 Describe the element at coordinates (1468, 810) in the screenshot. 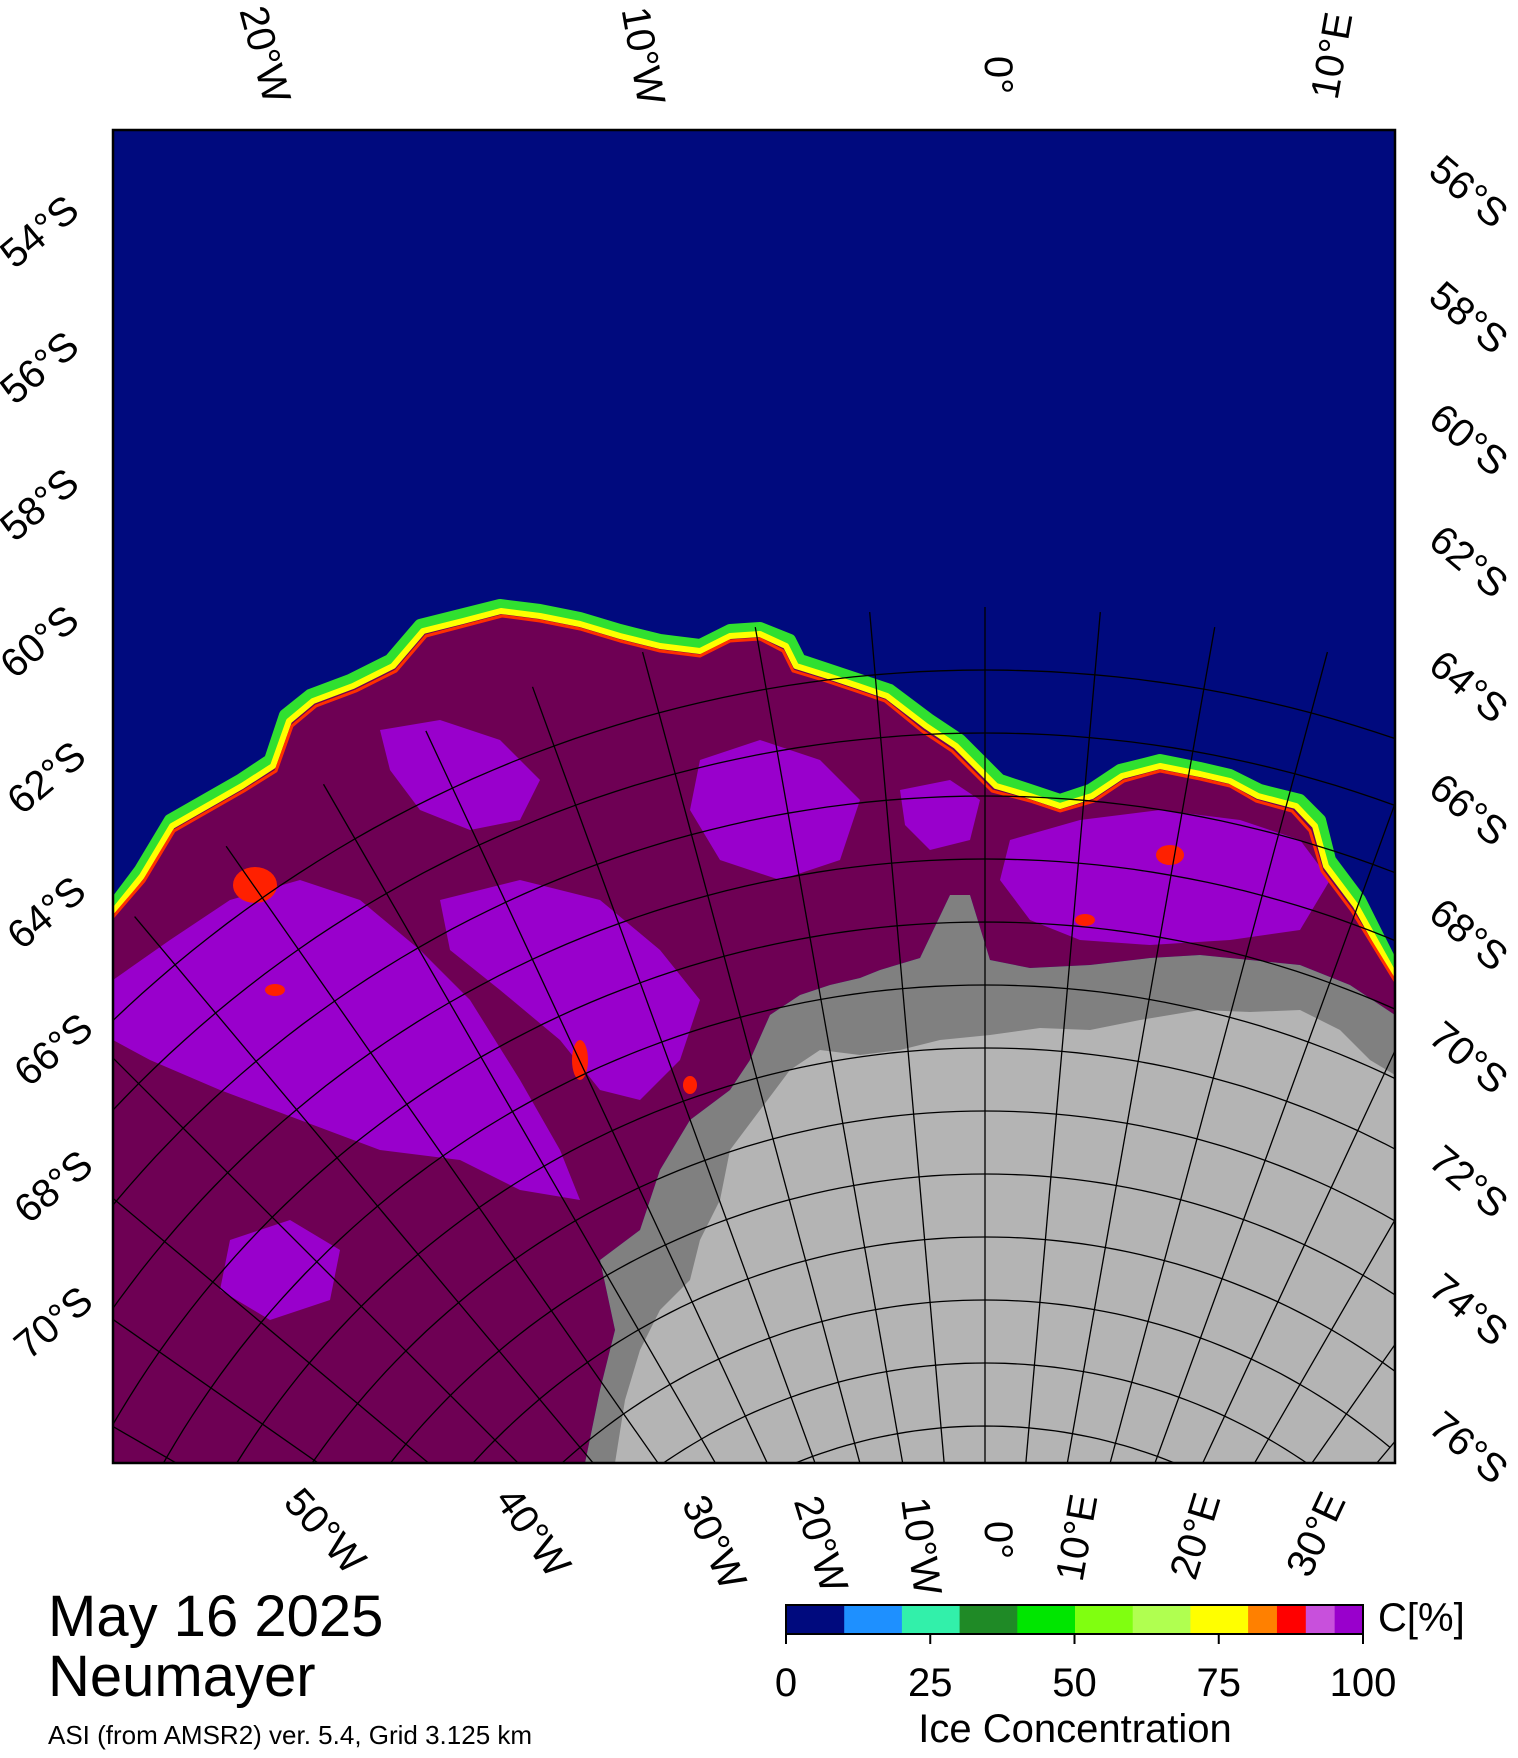

I see `right-latitude-label: 66°S` at that location.